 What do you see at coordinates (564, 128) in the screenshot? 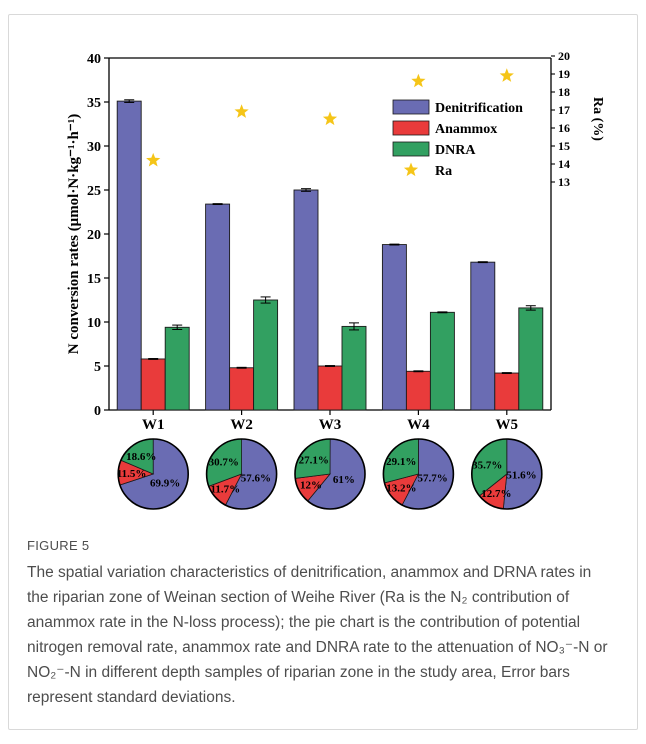
I see `y2-tick-label: 16` at bounding box center [564, 128].